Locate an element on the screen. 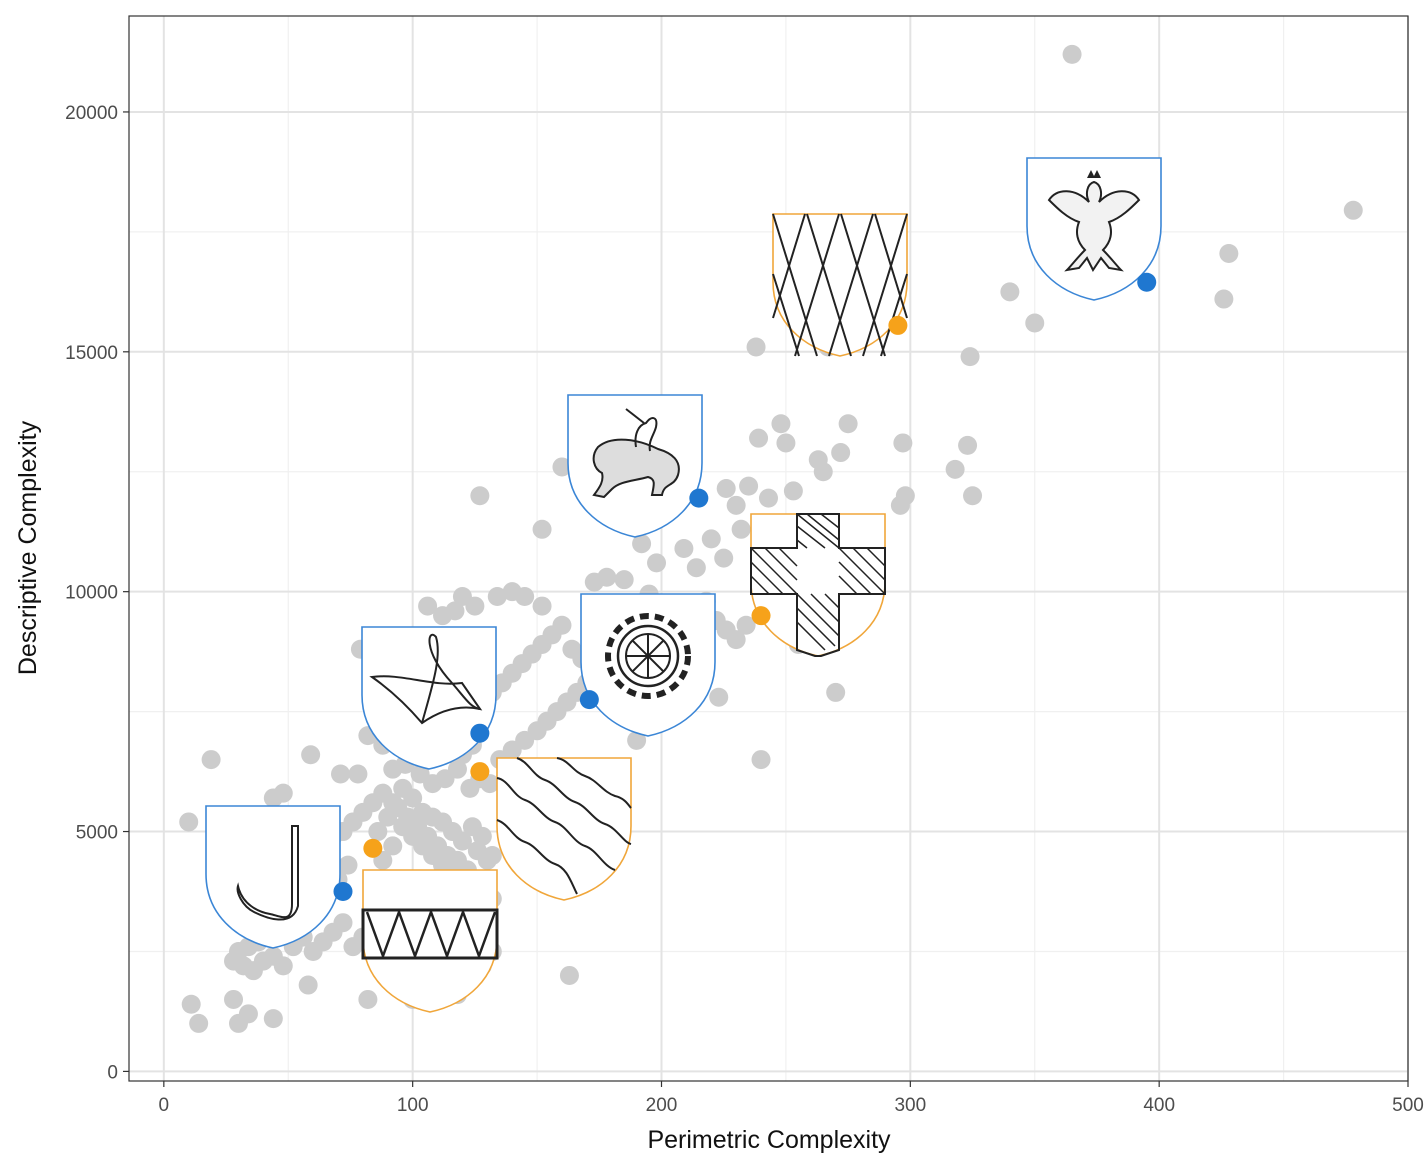 Image resolution: width=1427 pixels, height=1155 pixels. x-tick-label: 300 is located at coordinates (910, 1105).